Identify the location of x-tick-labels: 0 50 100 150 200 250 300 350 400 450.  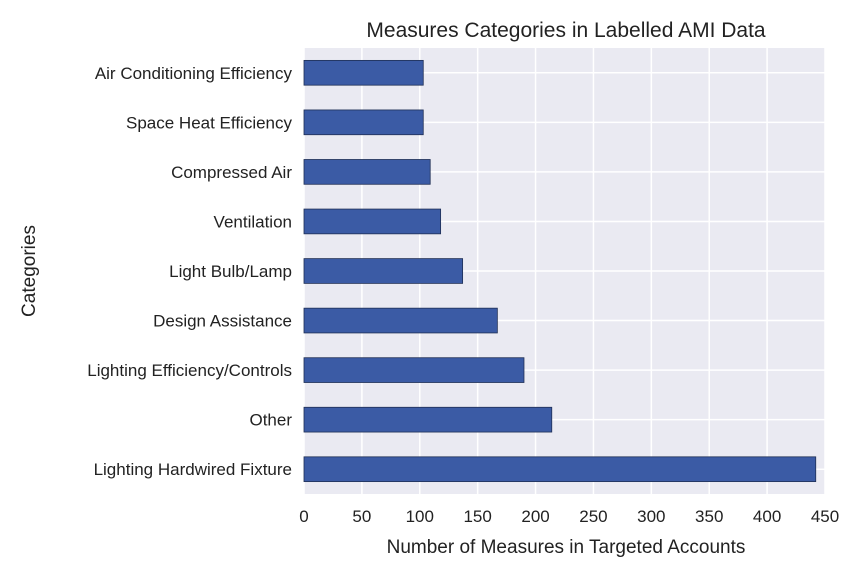
(569, 516).